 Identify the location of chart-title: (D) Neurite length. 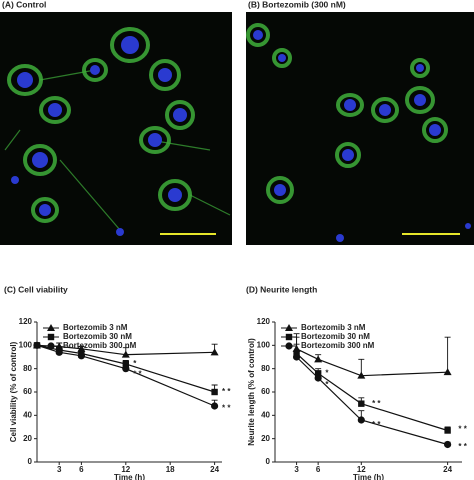
(281, 289).